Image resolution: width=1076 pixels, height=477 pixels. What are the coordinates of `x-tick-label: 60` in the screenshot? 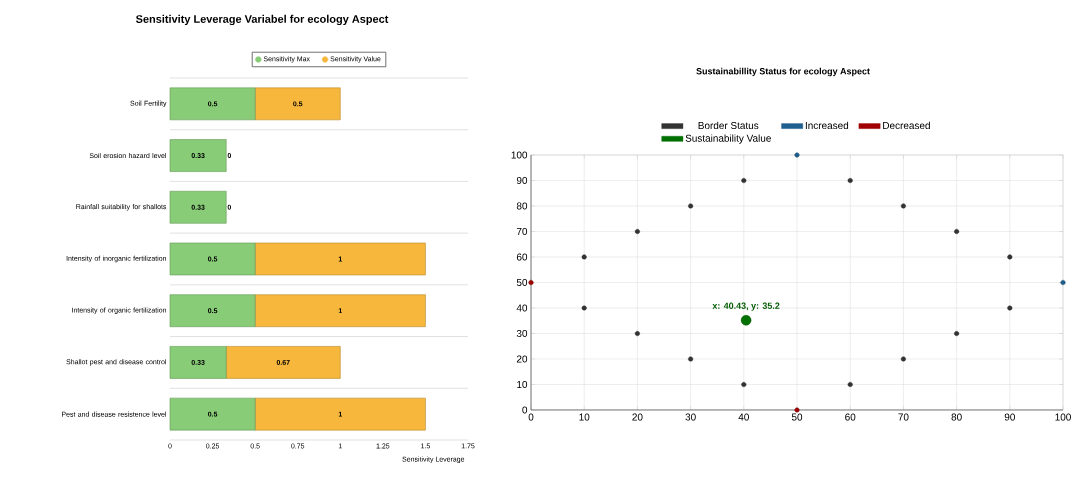 It's located at (850, 417).